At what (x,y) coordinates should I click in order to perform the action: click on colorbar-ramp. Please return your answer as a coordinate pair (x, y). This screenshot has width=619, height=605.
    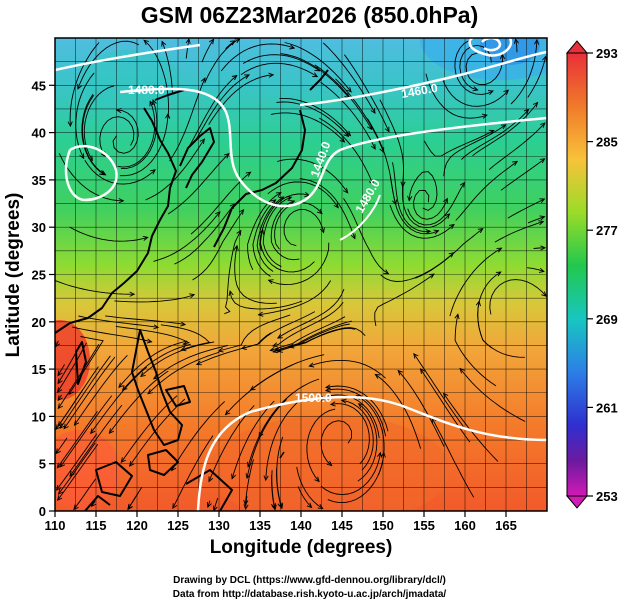
    Looking at the image, I should click on (577, 274).